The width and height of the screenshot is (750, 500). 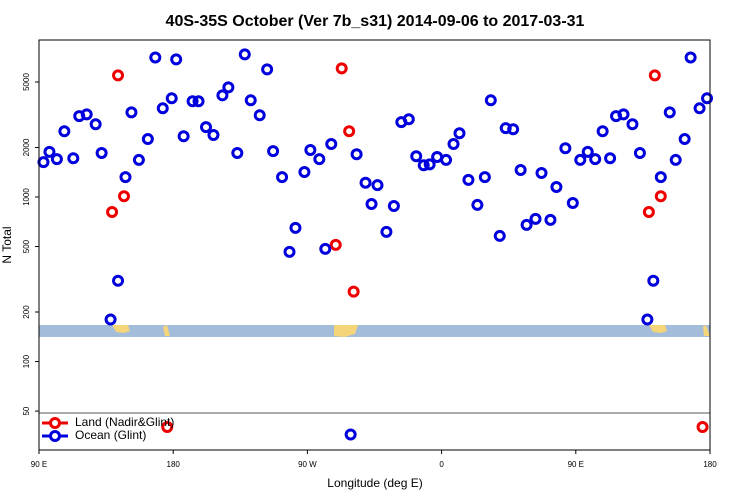 What do you see at coordinates (124, 422) in the screenshot?
I see `legend-label: Land (Nadir&Glint)` at bounding box center [124, 422].